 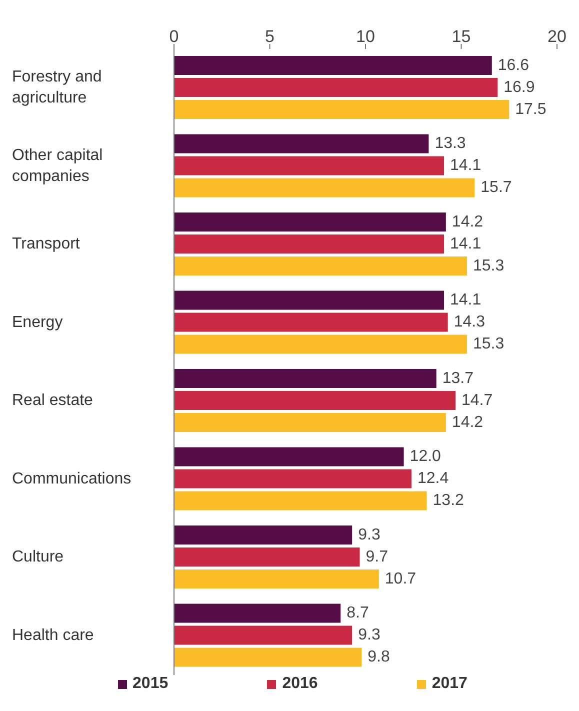 What do you see at coordinates (496, 187) in the screenshot?
I see `data-label: 15.7` at bounding box center [496, 187].